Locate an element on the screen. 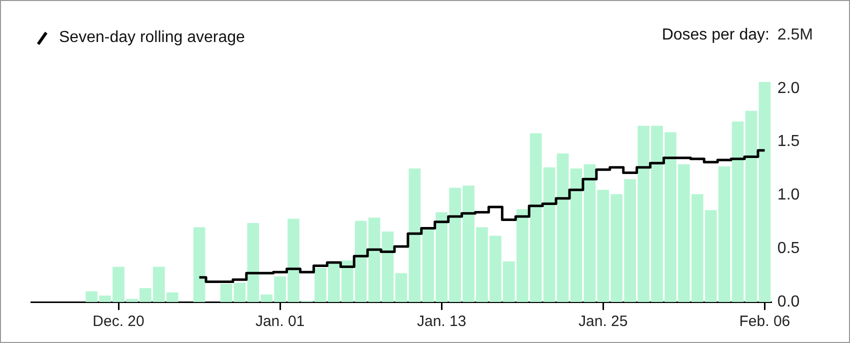  y-tick-label: 2.0 is located at coordinates (788, 88).